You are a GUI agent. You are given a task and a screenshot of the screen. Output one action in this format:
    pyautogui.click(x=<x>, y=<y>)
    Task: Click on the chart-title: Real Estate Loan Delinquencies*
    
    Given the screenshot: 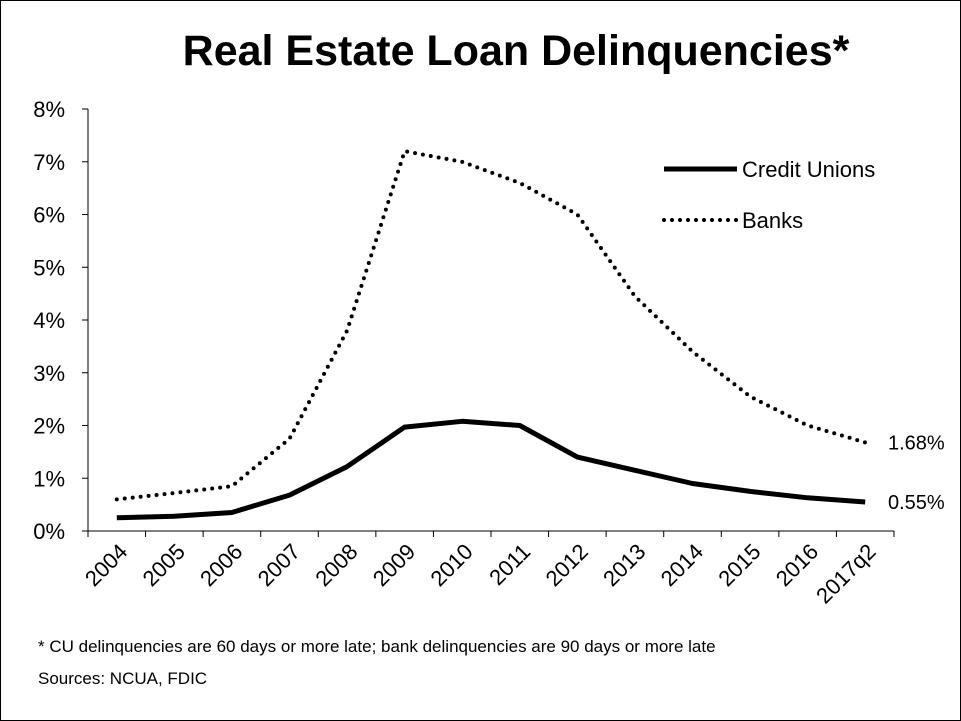 What is the action you would take?
    pyautogui.click(x=516, y=51)
    